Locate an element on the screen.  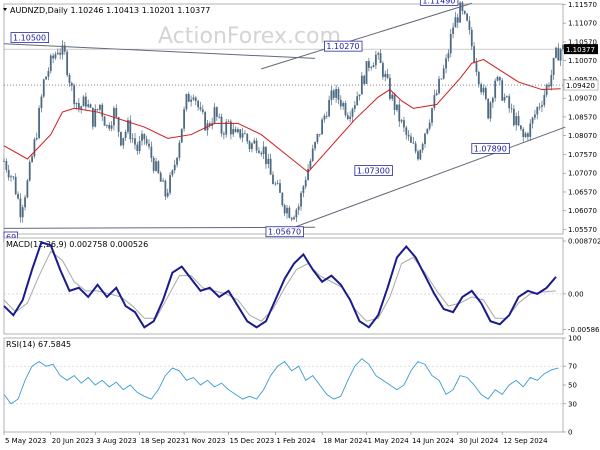
rsi-tick-label: 70 is located at coordinates (572, 367).